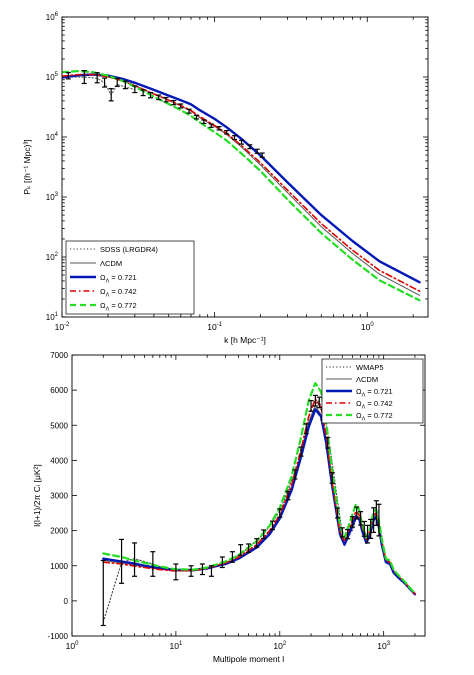  Describe the element at coordinates (66, 601) in the screenshot. I see `y-tick-label: 0` at that location.